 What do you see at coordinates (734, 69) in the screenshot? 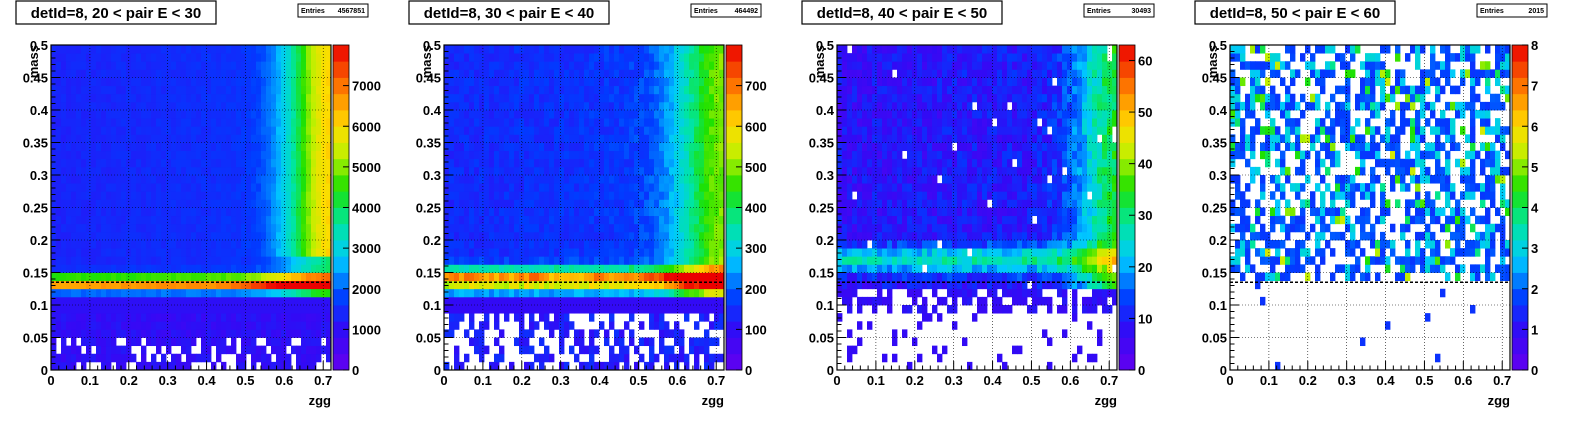
I see `color-scale-step` at bounding box center [734, 69].